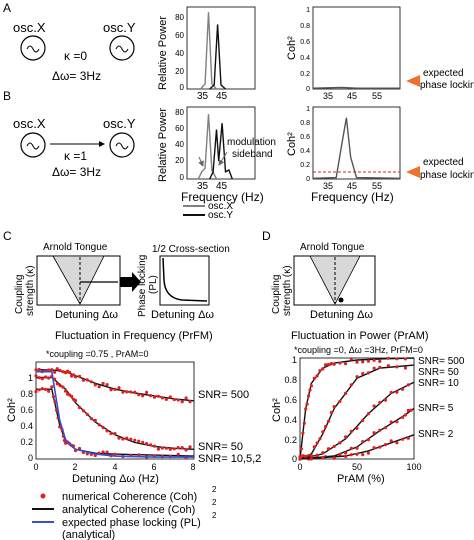  Describe the element at coordinates (33, 48) in the screenshot. I see `oscillator-x-icon` at that location.